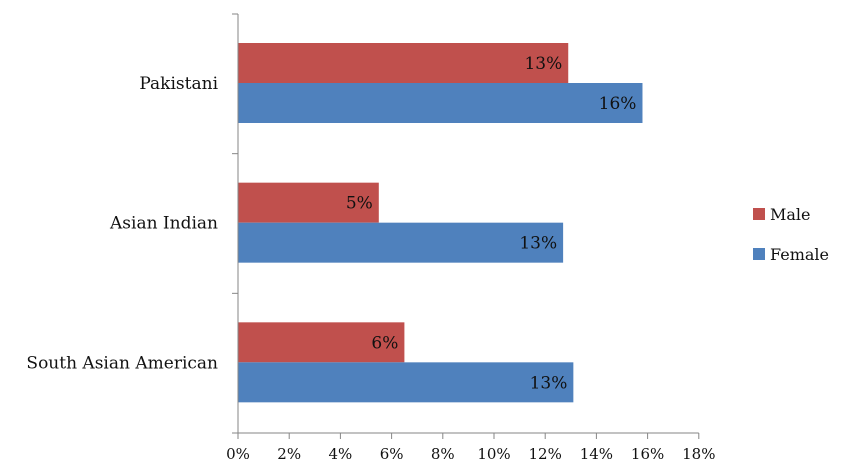 The height and width of the screenshot is (466, 841). What do you see at coordinates (359, 204) in the screenshot?
I see `data-label-male-1: 5%` at bounding box center [359, 204].